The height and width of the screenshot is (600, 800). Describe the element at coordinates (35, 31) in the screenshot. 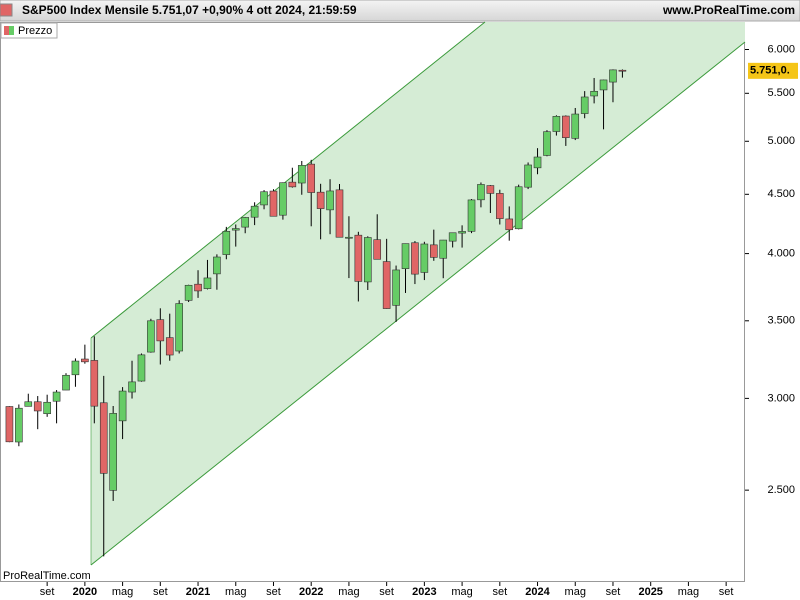

I see `legend-label: Prezzo` at that location.